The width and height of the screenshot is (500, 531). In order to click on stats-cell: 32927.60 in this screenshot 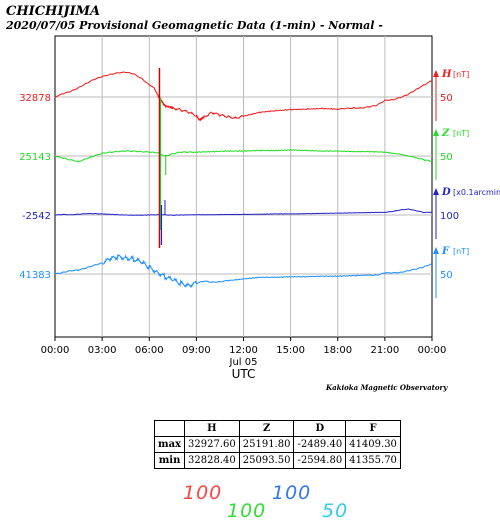, I will do `click(212, 444)`.